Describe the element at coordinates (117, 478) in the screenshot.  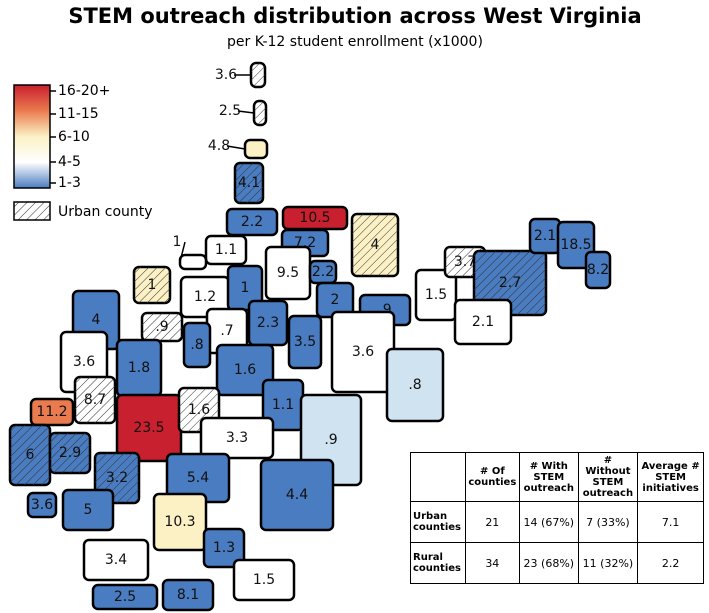
I see `county-label: 3.2` at that location.